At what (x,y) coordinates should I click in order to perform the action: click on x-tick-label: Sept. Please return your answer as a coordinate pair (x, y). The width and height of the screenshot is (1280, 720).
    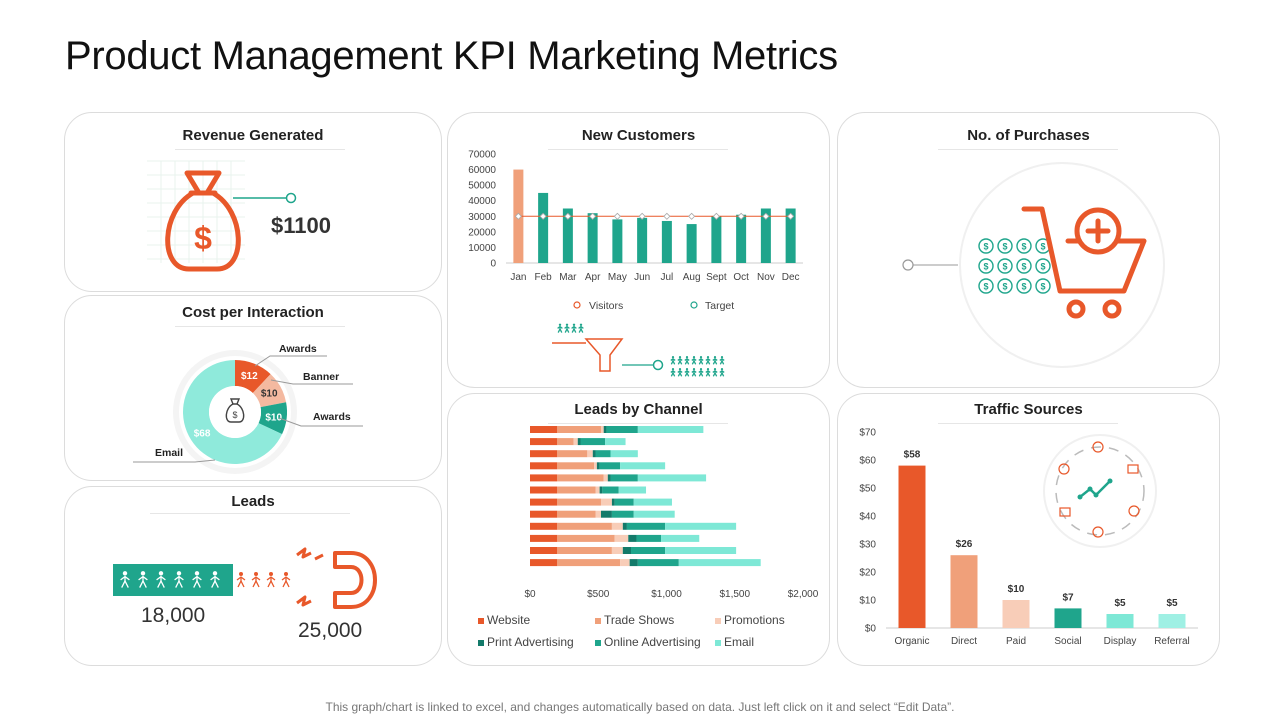
    Looking at the image, I should click on (716, 277).